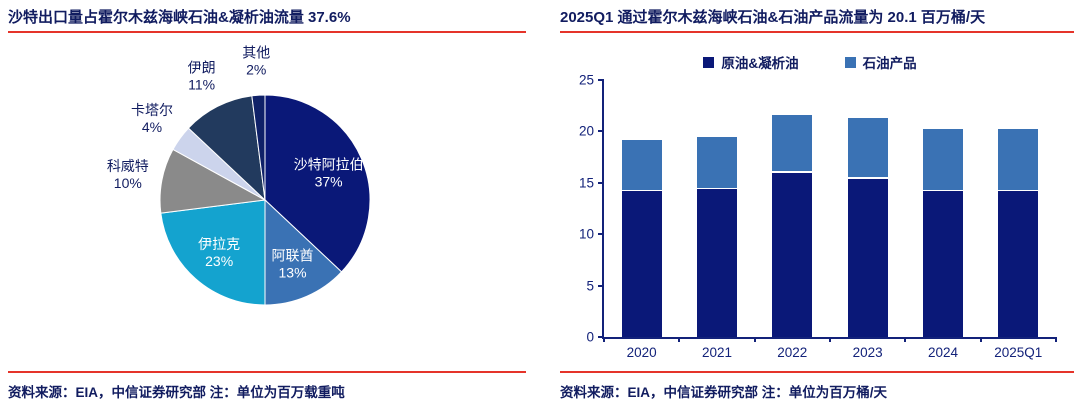 Image resolution: width=1080 pixels, height=414 pixels. Describe the element at coordinates (709, 62) in the screenshot. I see `legend-swatch-crude` at that location.